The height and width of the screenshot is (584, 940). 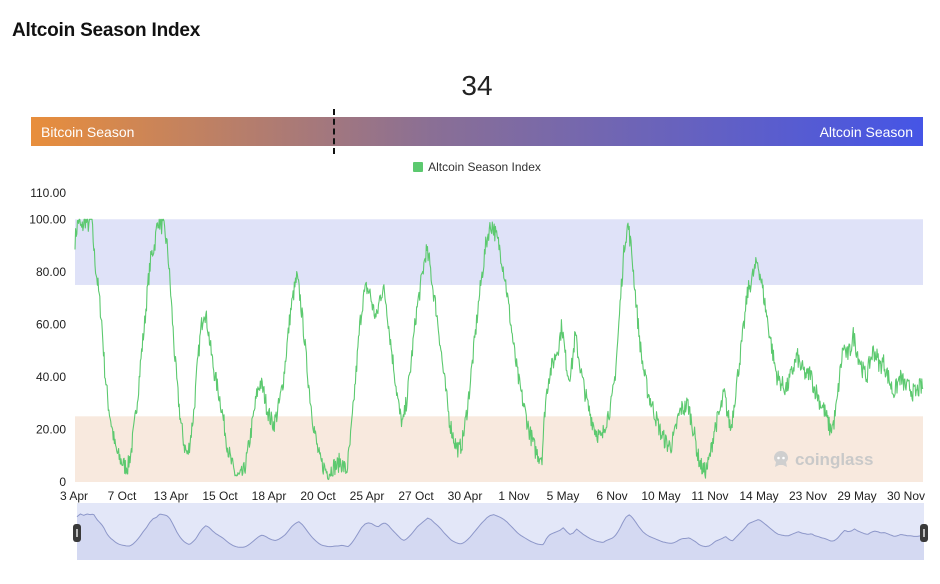 What do you see at coordinates (122, 496) in the screenshot?
I see `x-tick-label: 7 Oct` at bounding box center [122, 496].